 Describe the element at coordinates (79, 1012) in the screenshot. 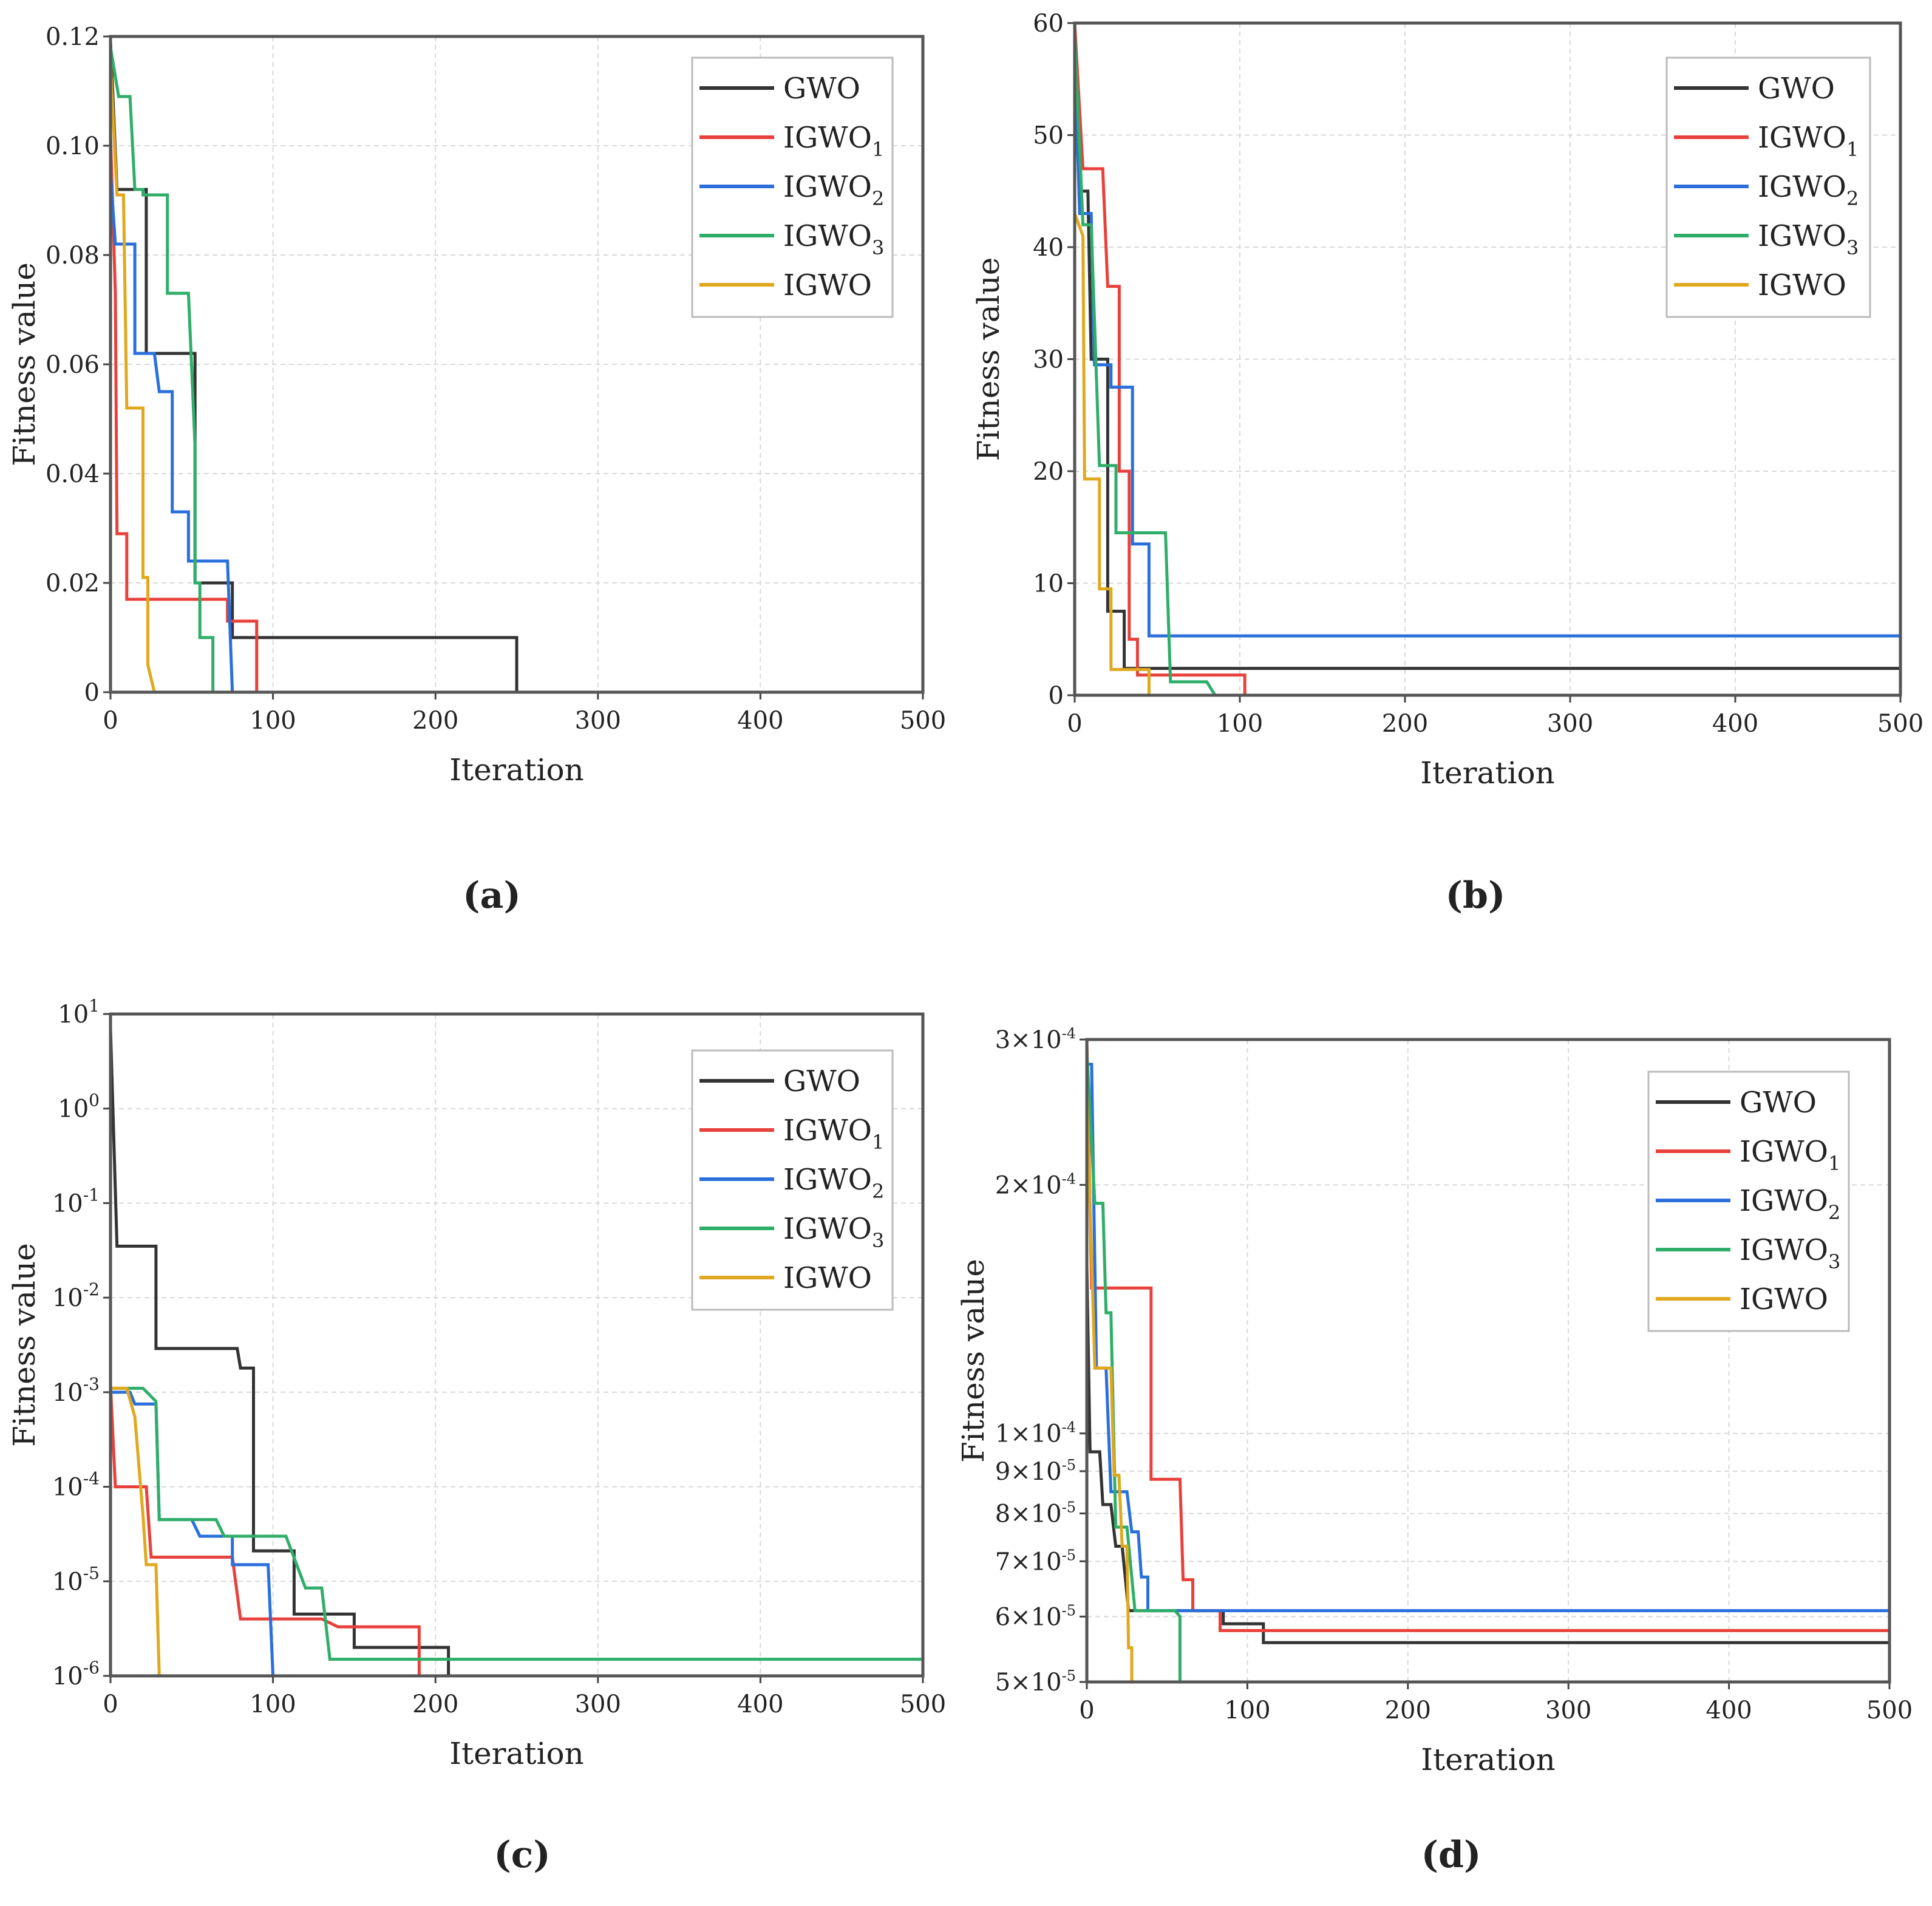

I see `y-tick-label: 10¹` at that location.